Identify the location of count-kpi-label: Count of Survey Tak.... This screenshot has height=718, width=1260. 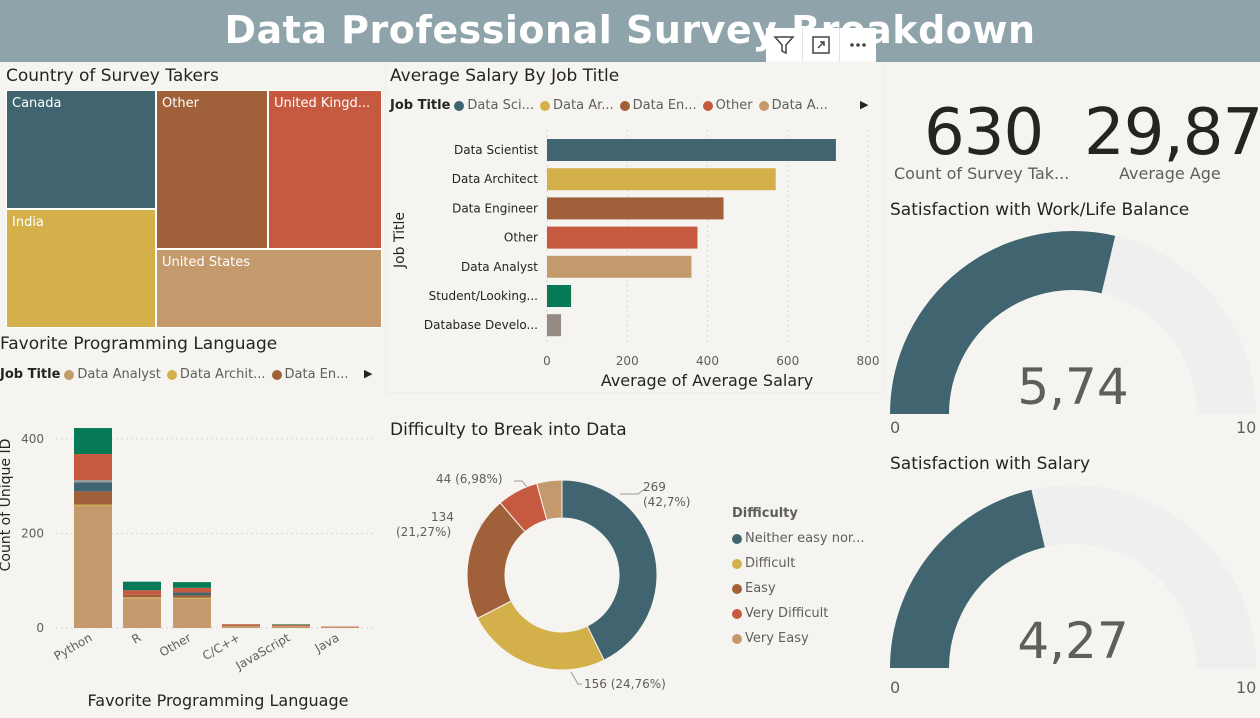
(982, 173).